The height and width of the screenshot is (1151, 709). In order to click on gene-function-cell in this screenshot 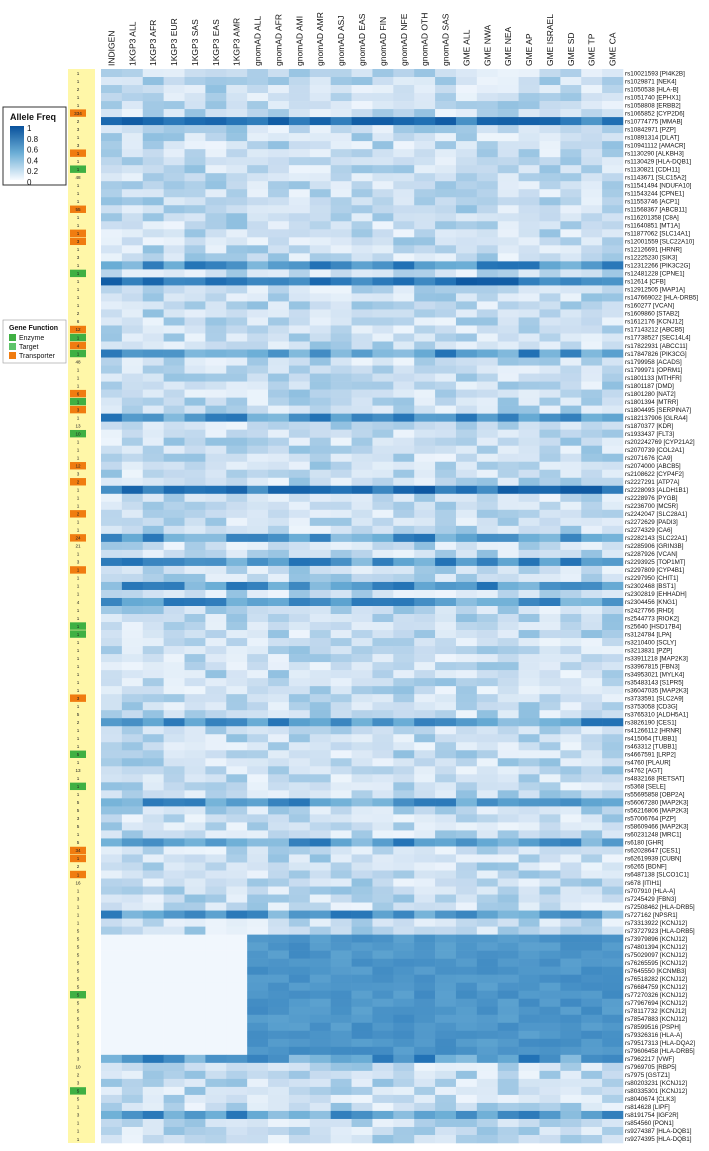, I will do `click(78, 1091)`.